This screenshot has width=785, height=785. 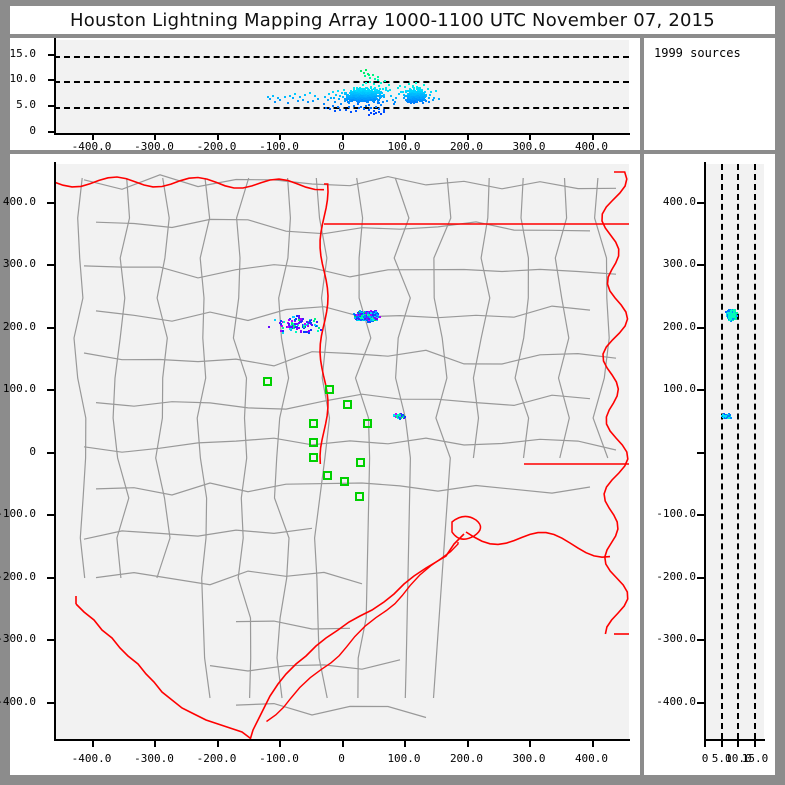 I want to click on y-axis-tick-label: 100.0, so click(x=19, y=388).